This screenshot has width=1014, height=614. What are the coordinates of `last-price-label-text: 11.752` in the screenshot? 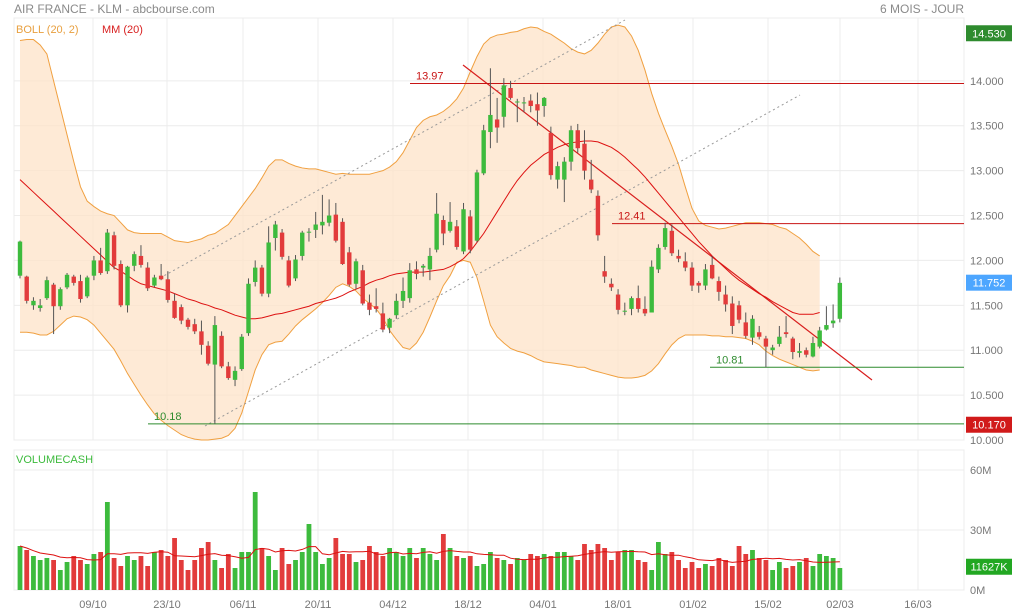 It's located at (989, 284).